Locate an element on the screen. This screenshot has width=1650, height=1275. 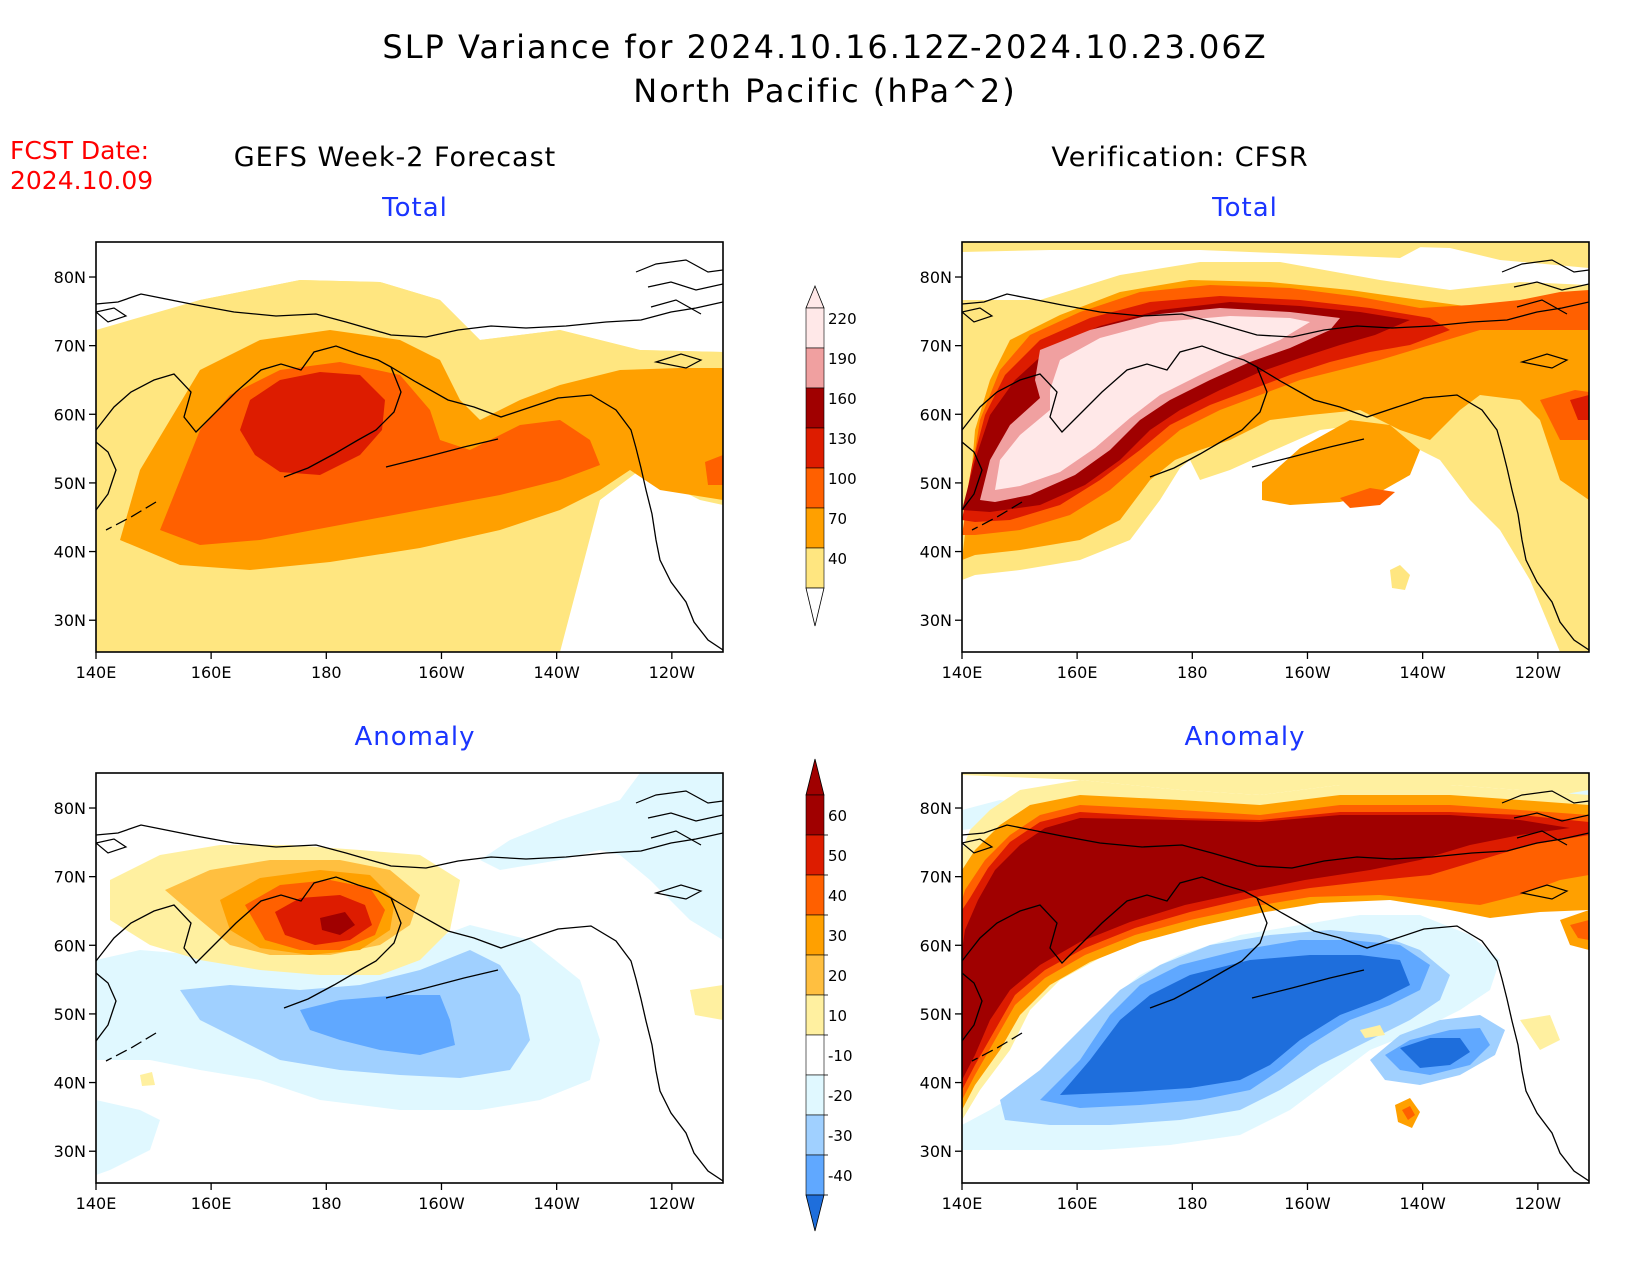
colorbar-anomaly-label: 10 is located at coordinates (837, 1016).